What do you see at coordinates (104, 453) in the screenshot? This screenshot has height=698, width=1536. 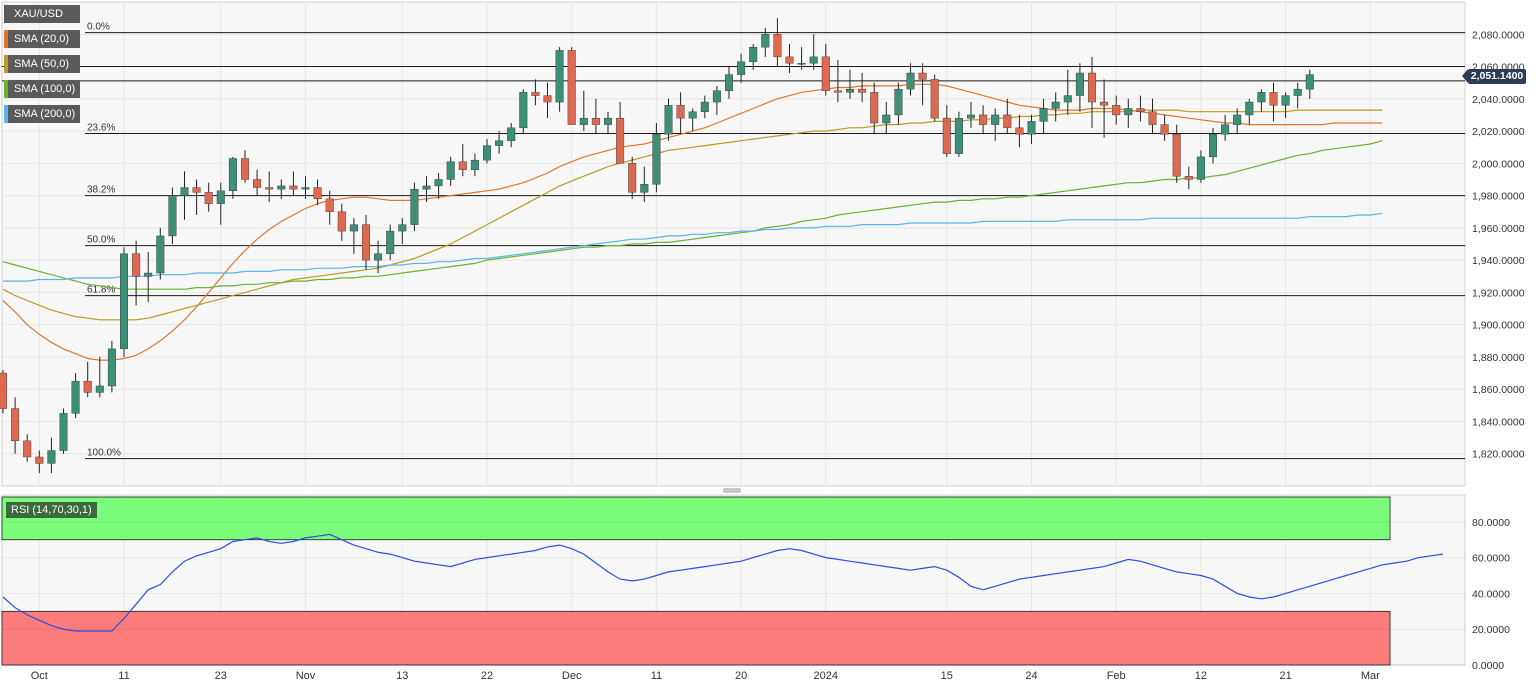 I see `fib-label: 100.0%` at bounding box center [104, 453].